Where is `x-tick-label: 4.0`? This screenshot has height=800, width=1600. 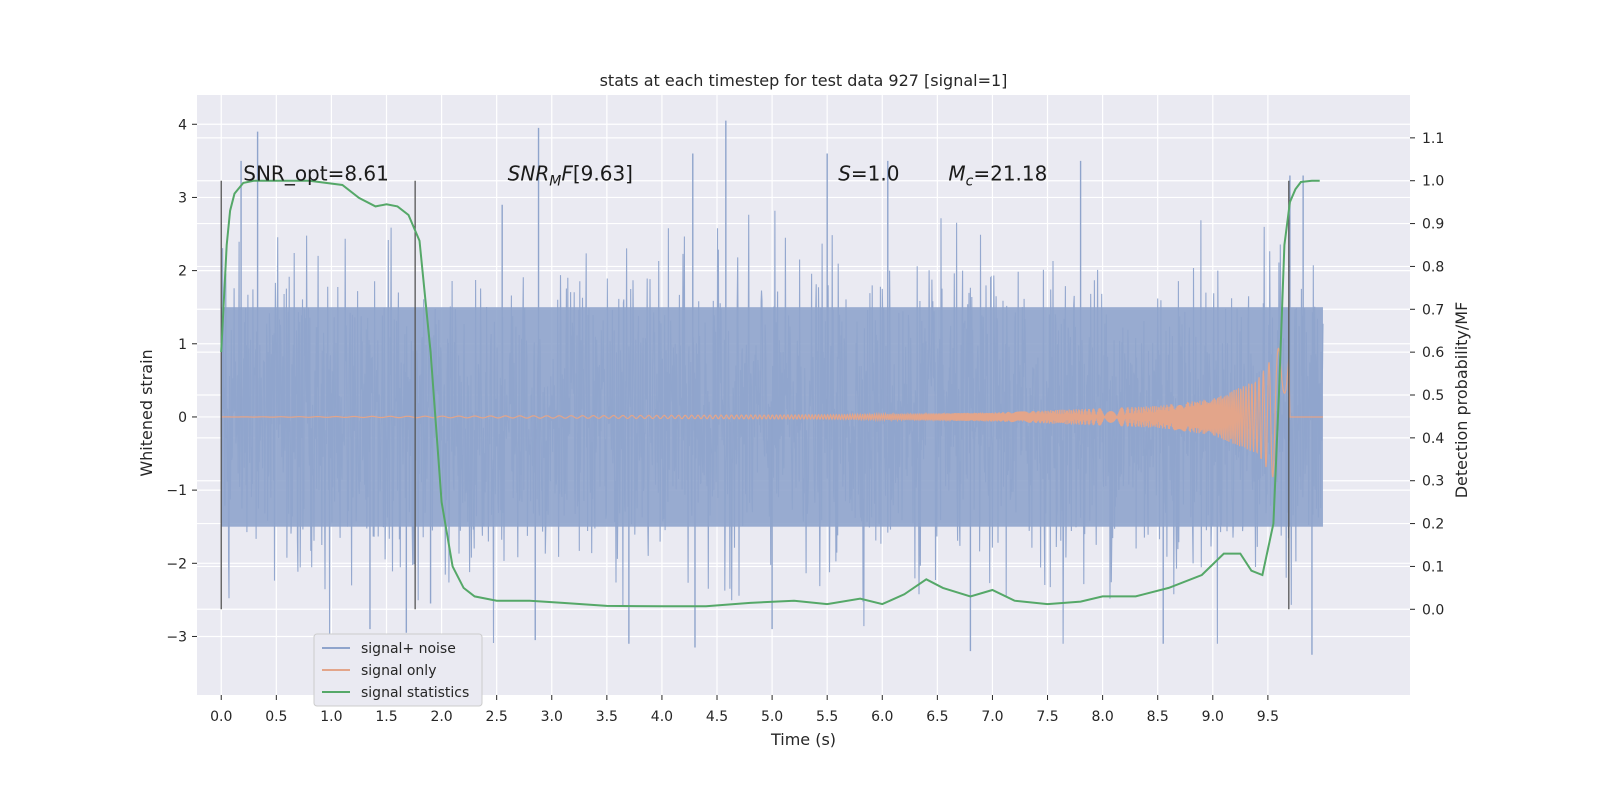 x-tick-label: 4.0 is located at coordinates (662, 717).